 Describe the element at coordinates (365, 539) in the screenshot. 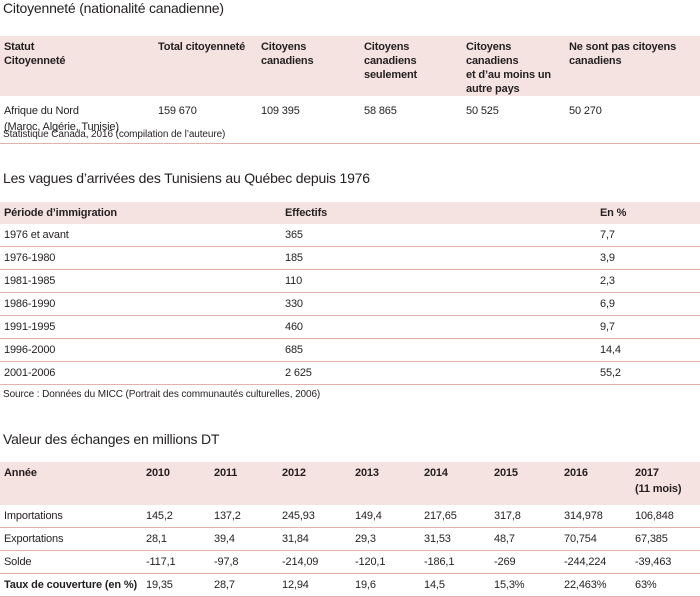

I see `cell-value: 29,3` at that location.